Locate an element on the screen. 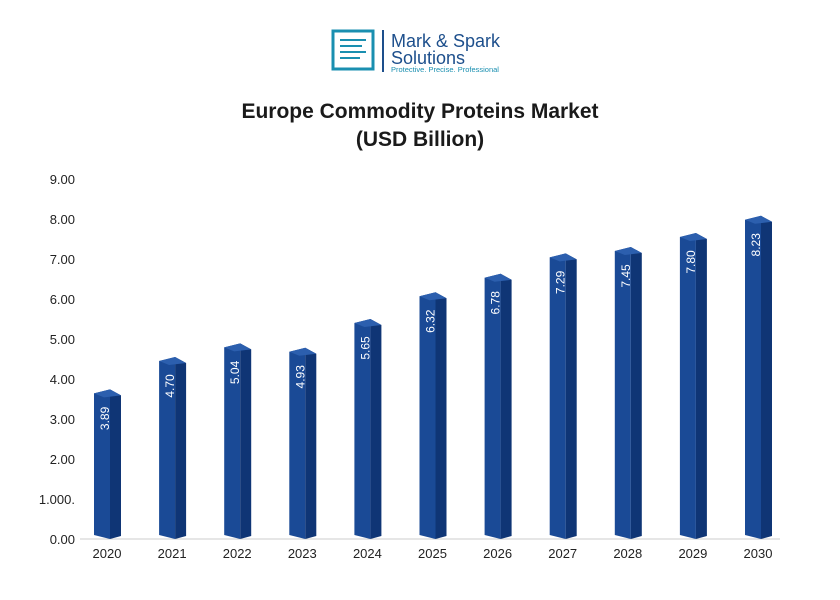 This screenshot has height=600, width=840. chart-title-line2: (USD Billion) is located at coordinates (420, 139).